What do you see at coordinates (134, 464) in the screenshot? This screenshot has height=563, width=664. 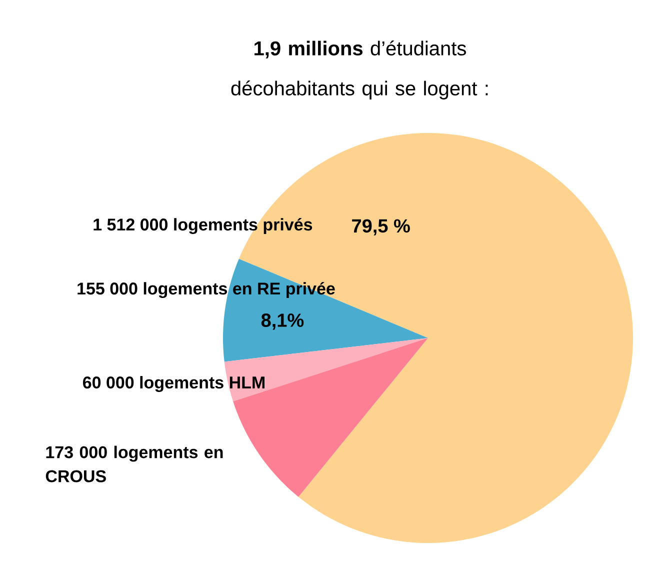 I see `slice-label: 173 000 logements en CROUS` at bounding box center [134, 464].